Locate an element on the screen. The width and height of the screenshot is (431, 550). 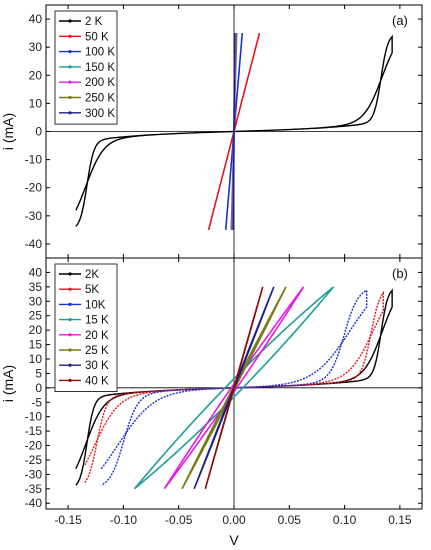
series-300k-line is located at coordinates (234, 131).